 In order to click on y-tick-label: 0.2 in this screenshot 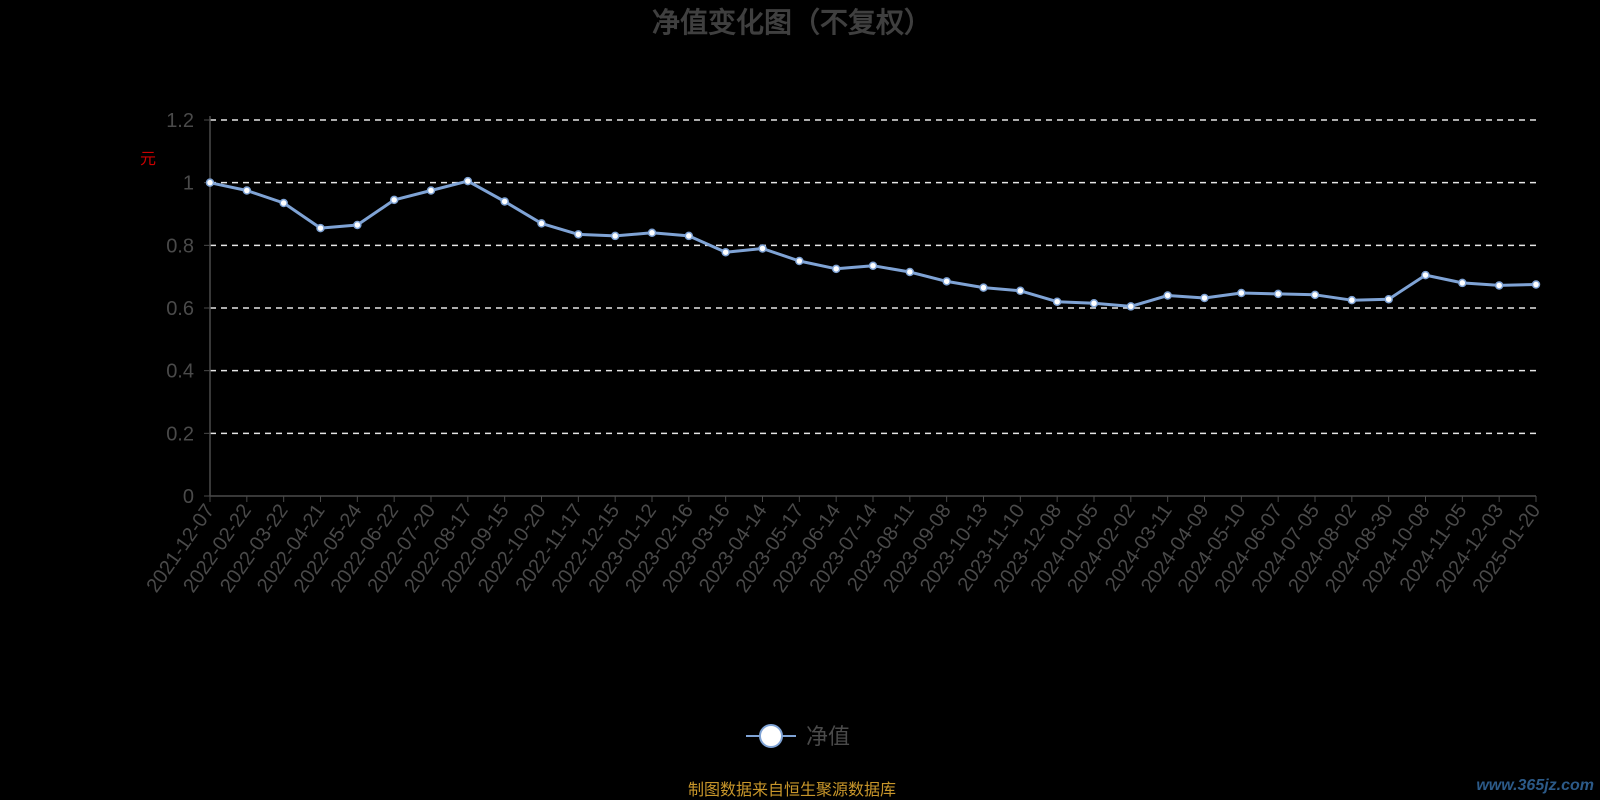, I will do `click(180, 434)`.